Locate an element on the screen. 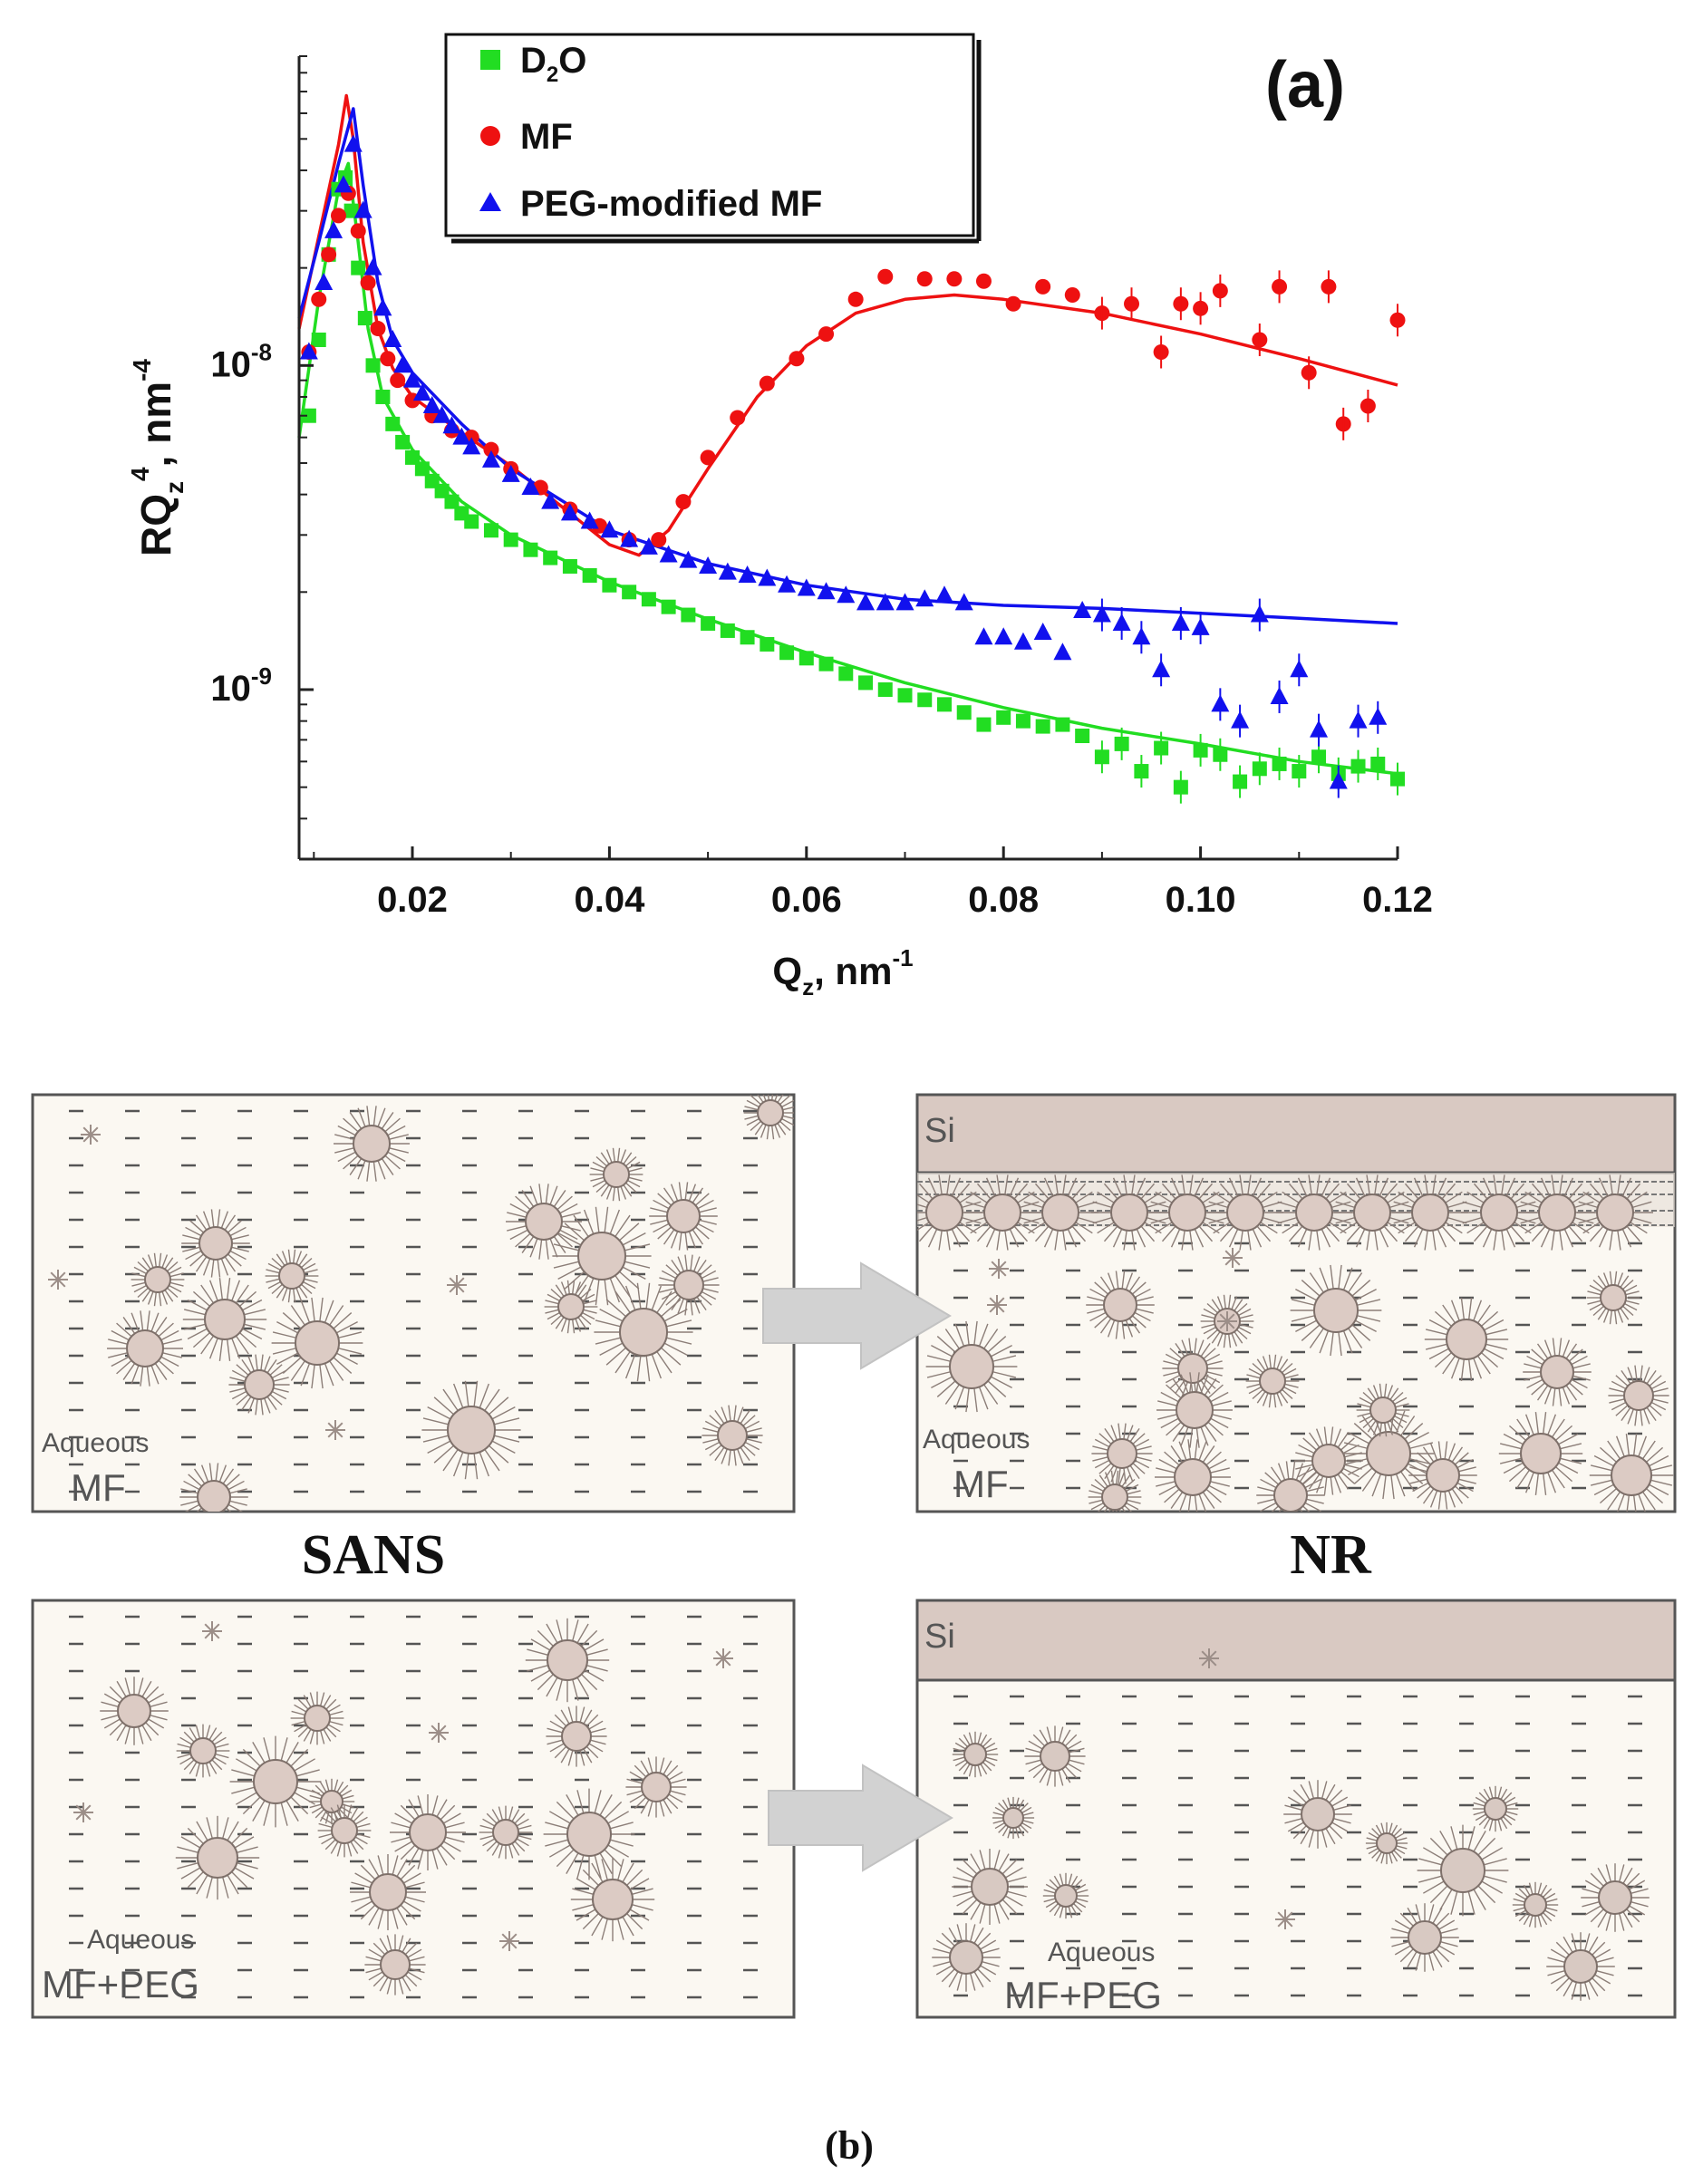 The width and height of the screenshot is (1703, 2184). panel-sans-mf-medium: Aqueous is located at coordinates (95, 1443).